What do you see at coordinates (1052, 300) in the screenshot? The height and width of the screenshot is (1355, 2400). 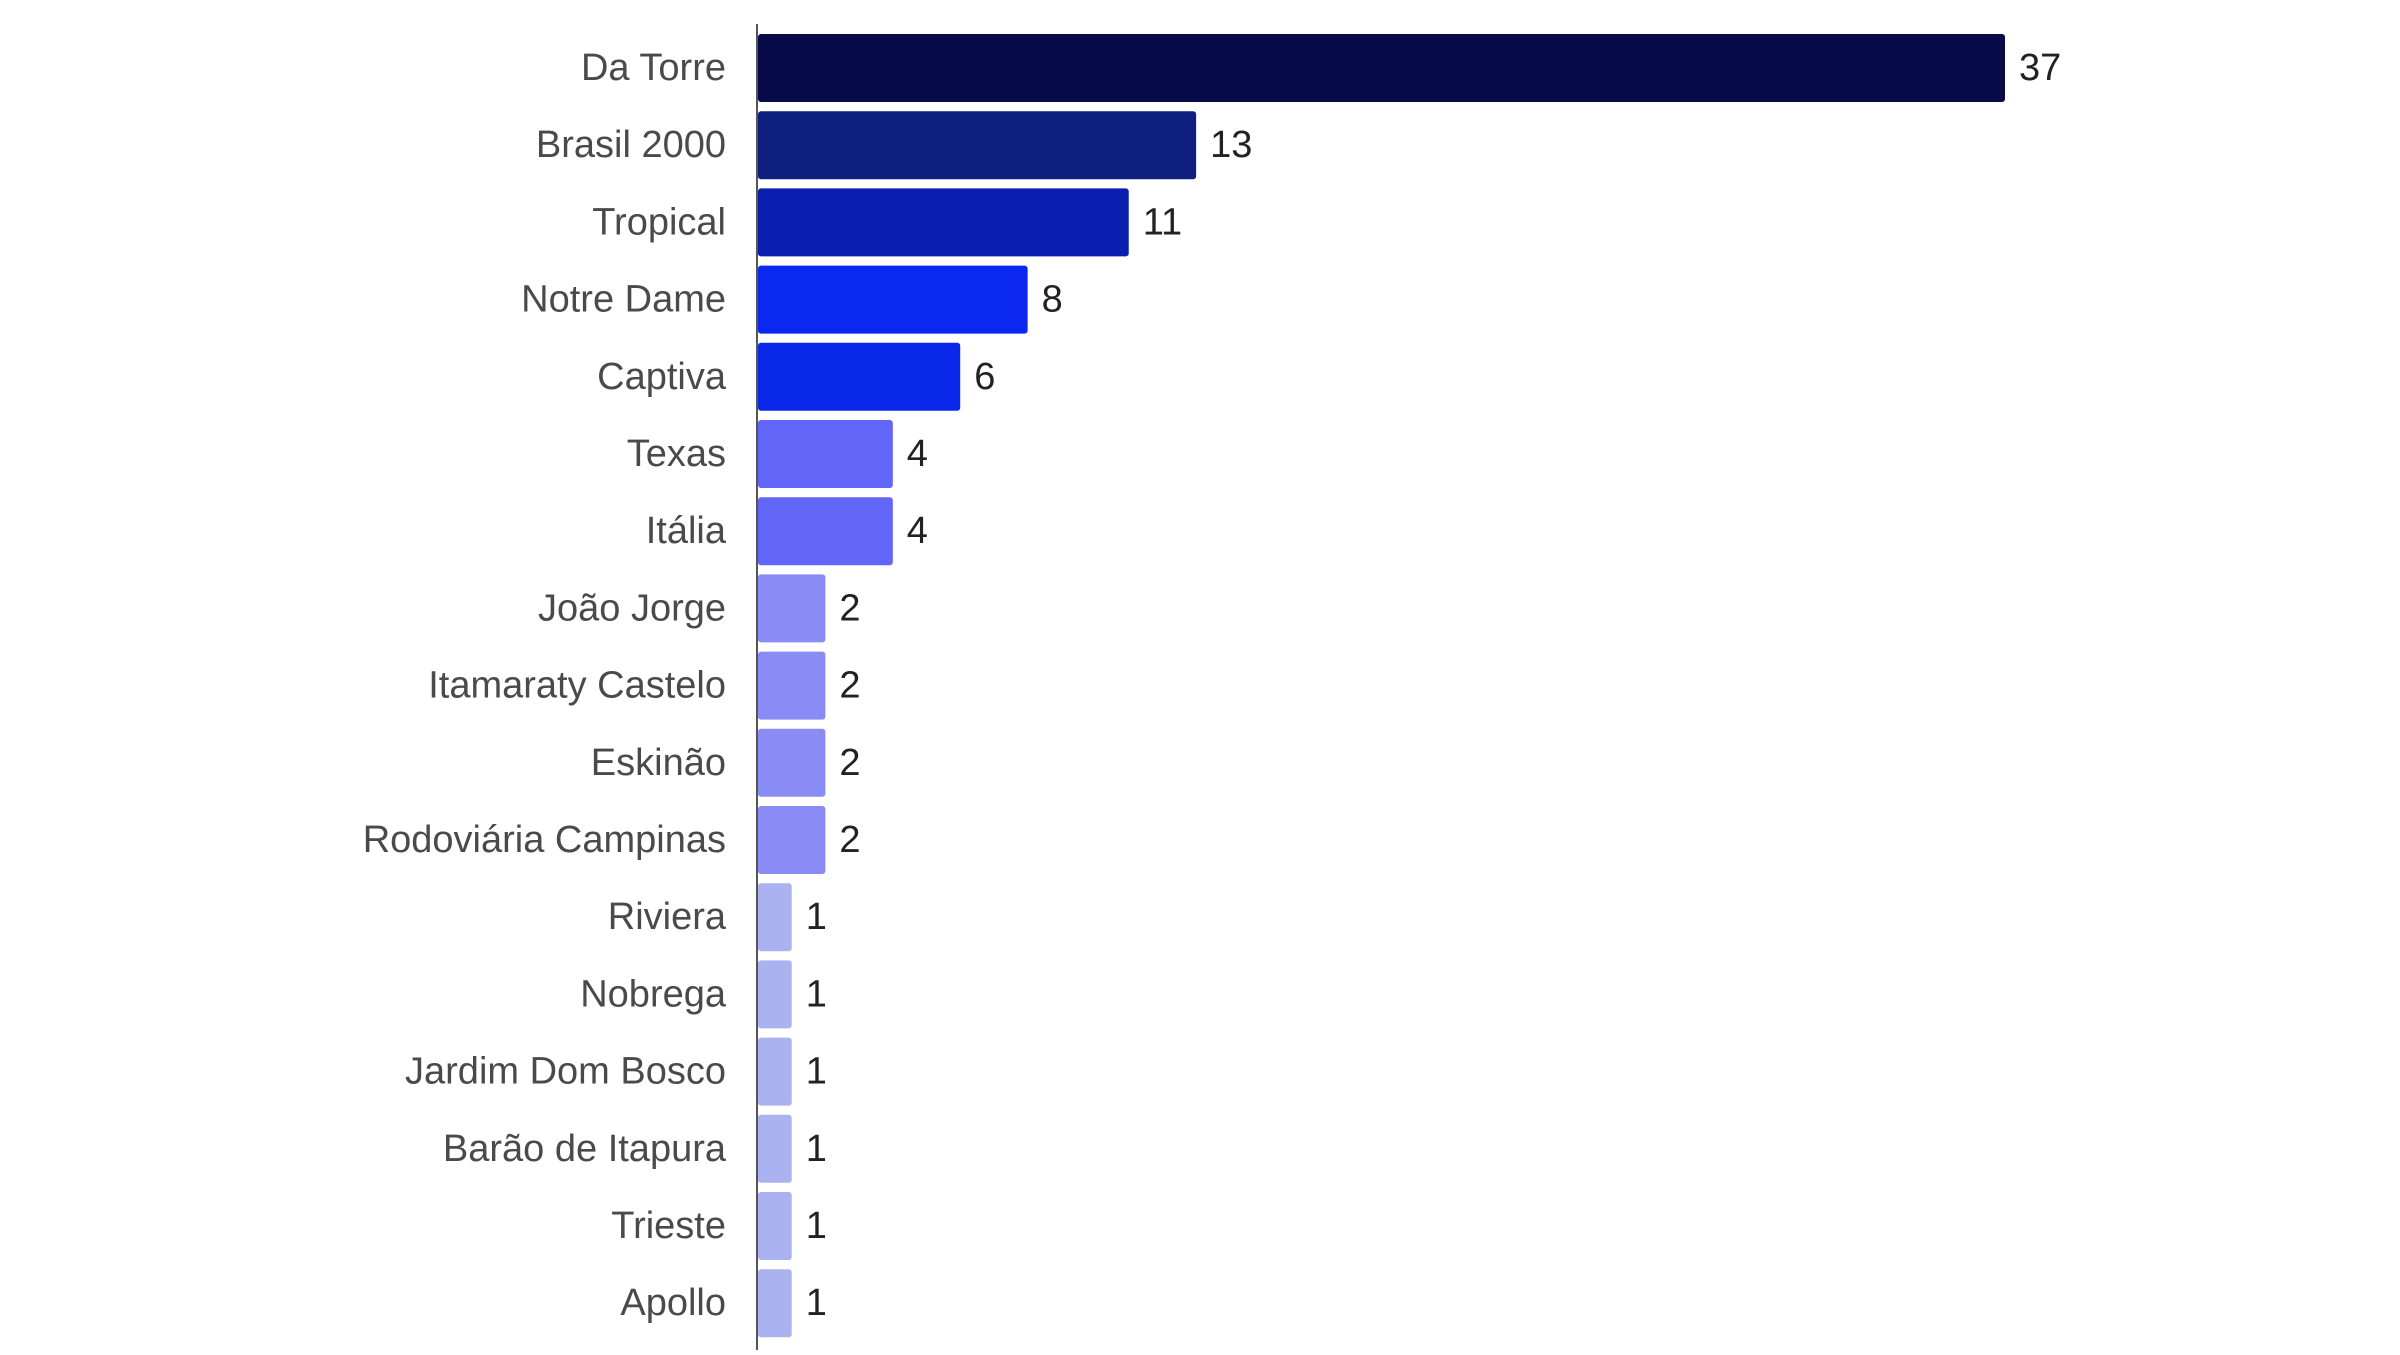 I see `value-label: 8` at bounding box center [1052, 300].